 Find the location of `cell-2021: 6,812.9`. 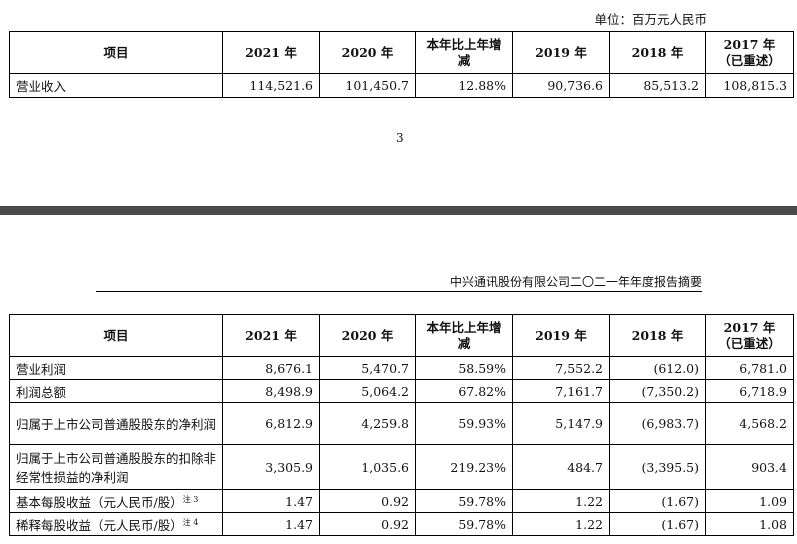

cell-2021: 6,812.9 is located at coordinates (271, 423).